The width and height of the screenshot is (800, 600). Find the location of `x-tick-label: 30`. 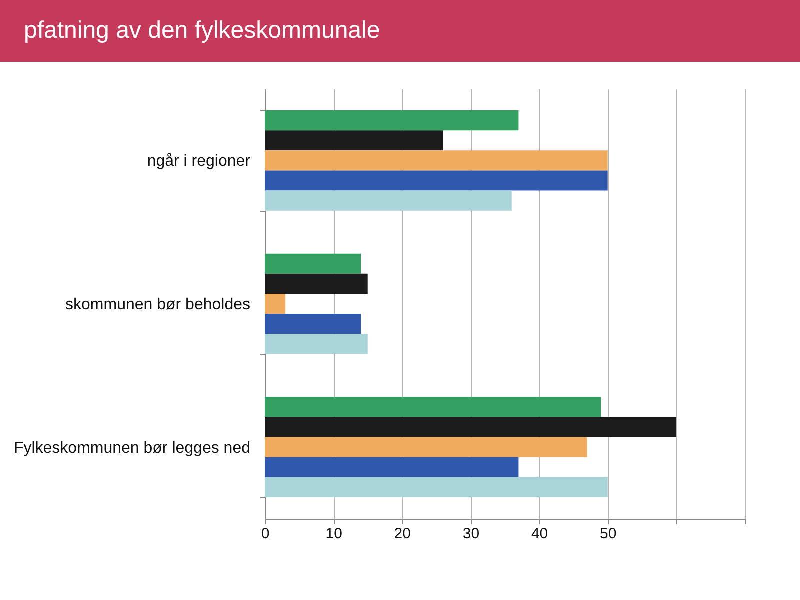

x-tick-label: 30 is located at coordinates (471, 534).